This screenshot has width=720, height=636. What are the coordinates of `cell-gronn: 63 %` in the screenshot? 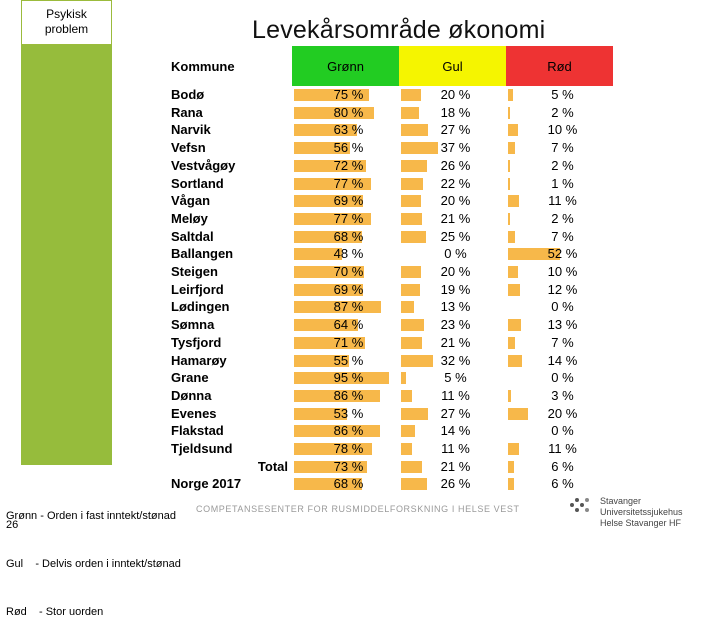 It's located at (345, 130).